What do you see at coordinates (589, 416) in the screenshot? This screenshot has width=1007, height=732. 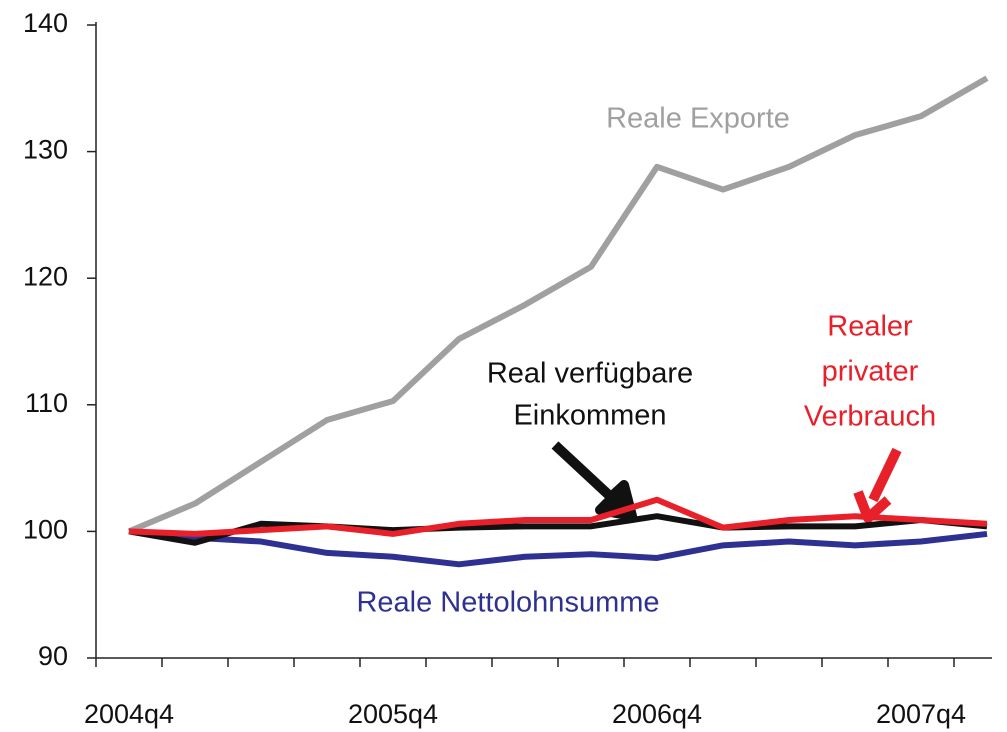 I see `series-label: Einkommen` at bounding box center [589, 416].